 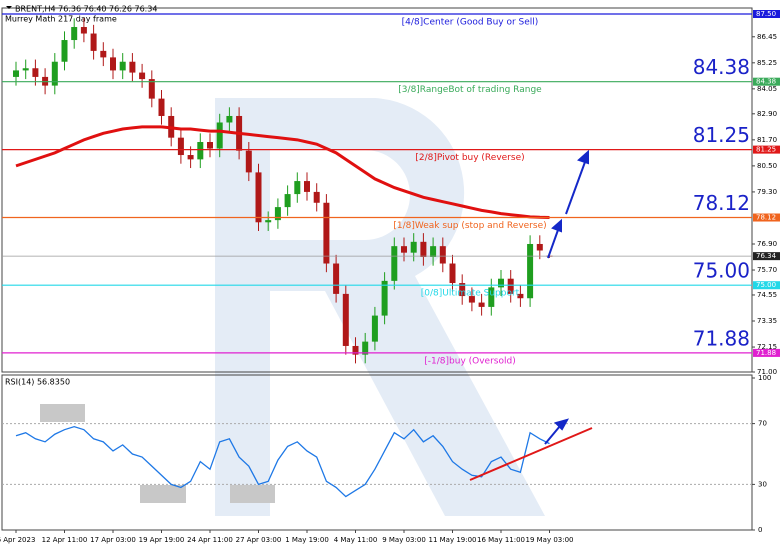 I want to click on price-badge-label: 81.25, so click(x=766, y=150).